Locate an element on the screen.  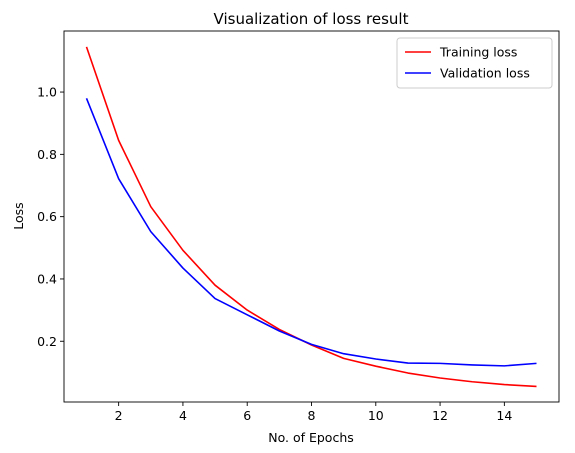
legend: Training loss Validation loss is located at coordinates (474, 63).